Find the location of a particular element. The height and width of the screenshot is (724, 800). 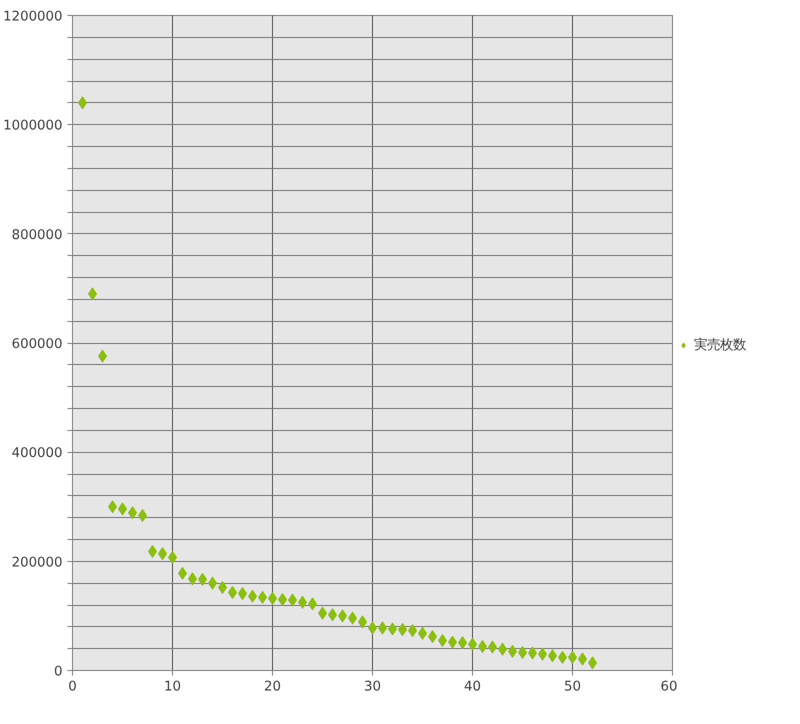

x-tick-label: 20 is located at coordinates (272, 687).